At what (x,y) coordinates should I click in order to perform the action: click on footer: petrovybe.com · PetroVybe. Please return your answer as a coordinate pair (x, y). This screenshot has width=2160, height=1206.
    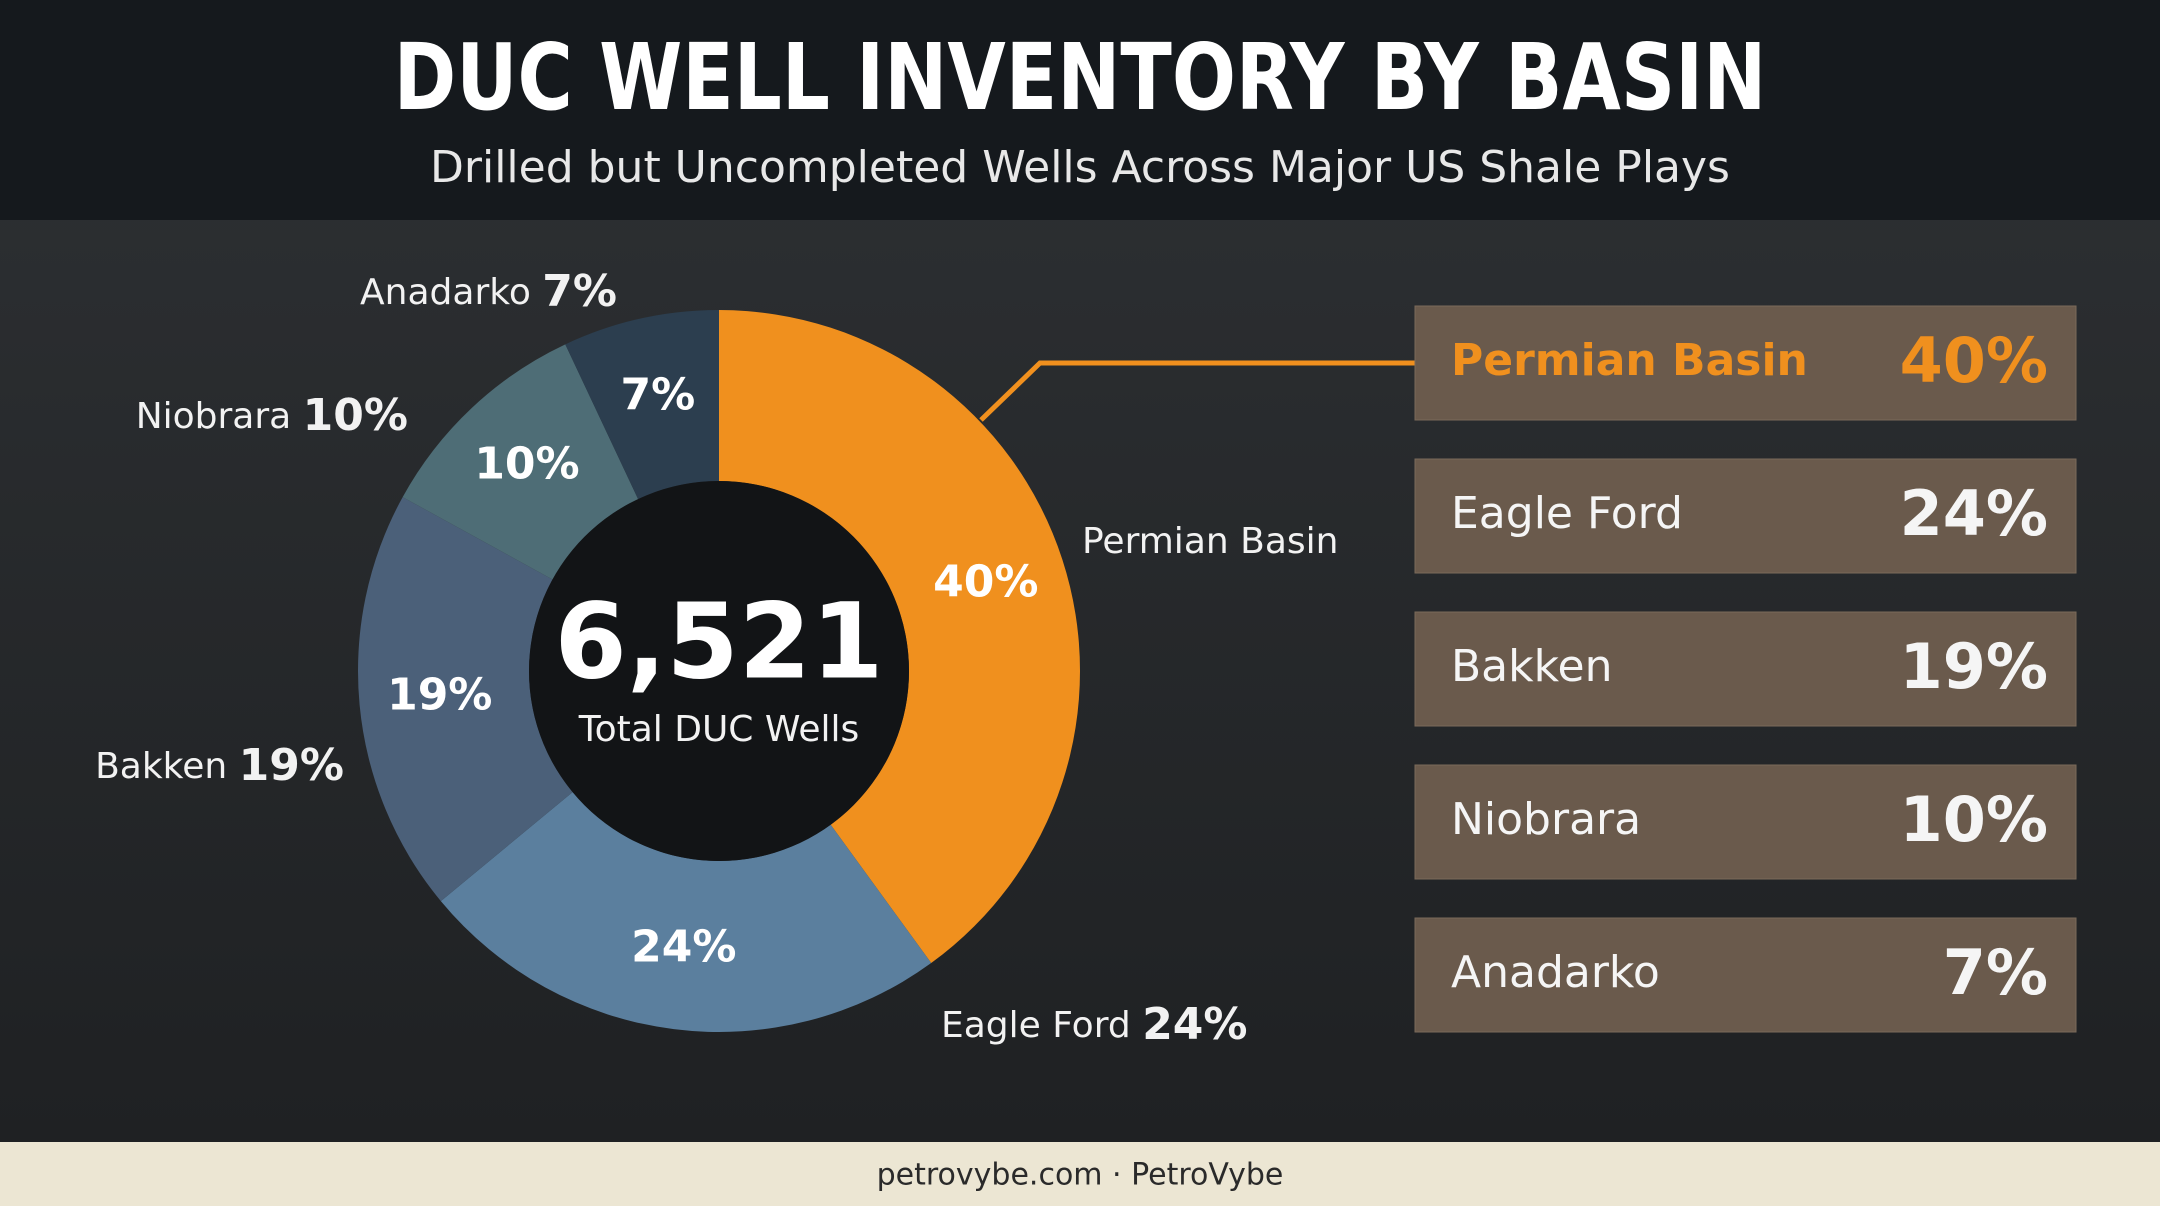
    Looking at the image, I should click on (1080, 1175).